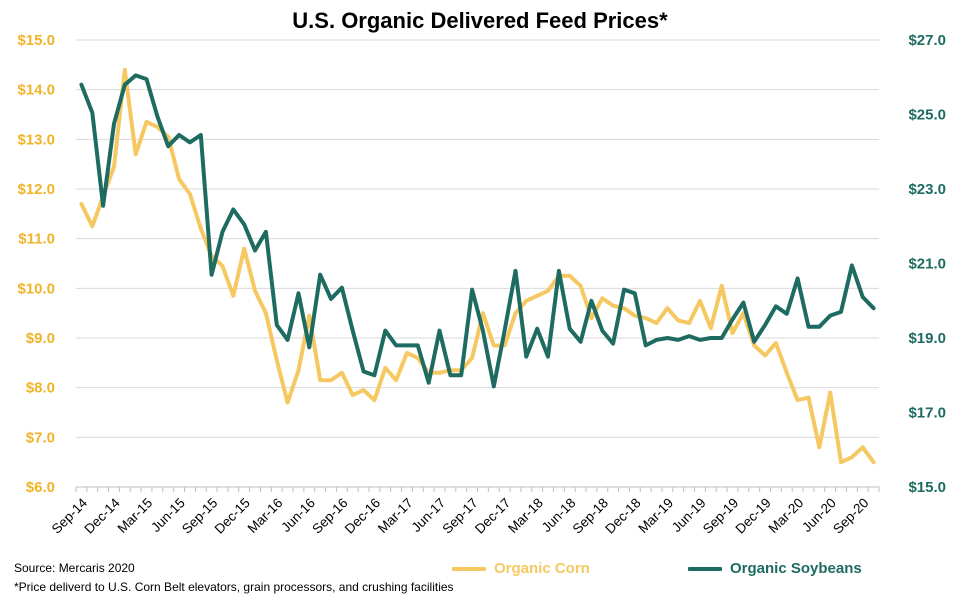  What do you see at coordinates (525, 515) in the screenshot?
I see `x-tick-label: Mar-18` at bounding box center [525, 515].